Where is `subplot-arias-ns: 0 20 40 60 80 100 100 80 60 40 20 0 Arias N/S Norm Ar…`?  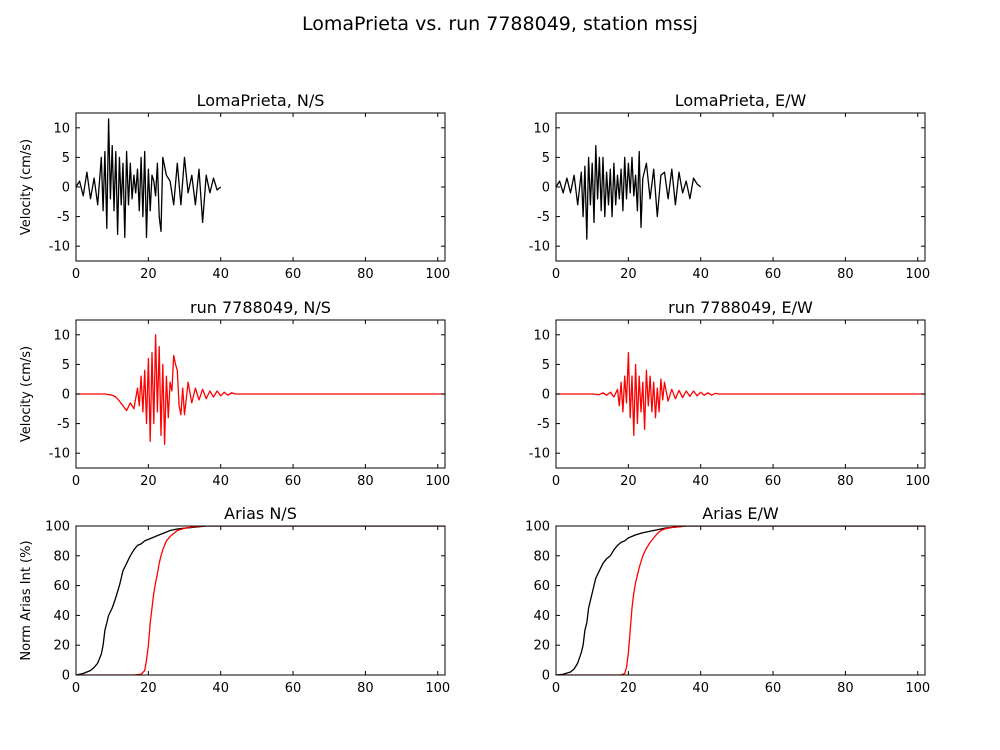
subplot-arias-ns: 0 20 40 60 80 100 100 80 60 40 20 0 Arias N/S Norm Ar… is located at coordinates (234, 600).